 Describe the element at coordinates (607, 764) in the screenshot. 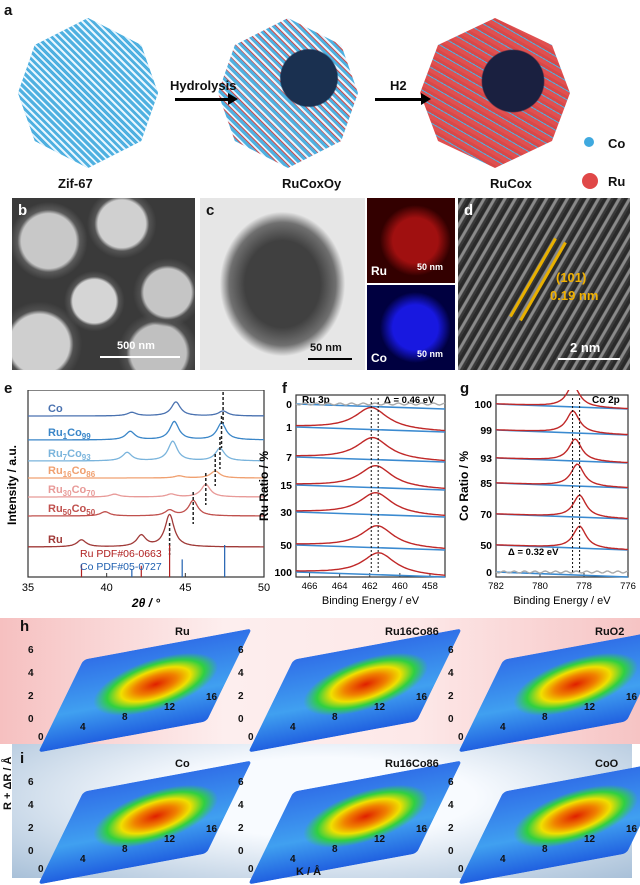

I see `wavelet-title-i: CoO` at that location.